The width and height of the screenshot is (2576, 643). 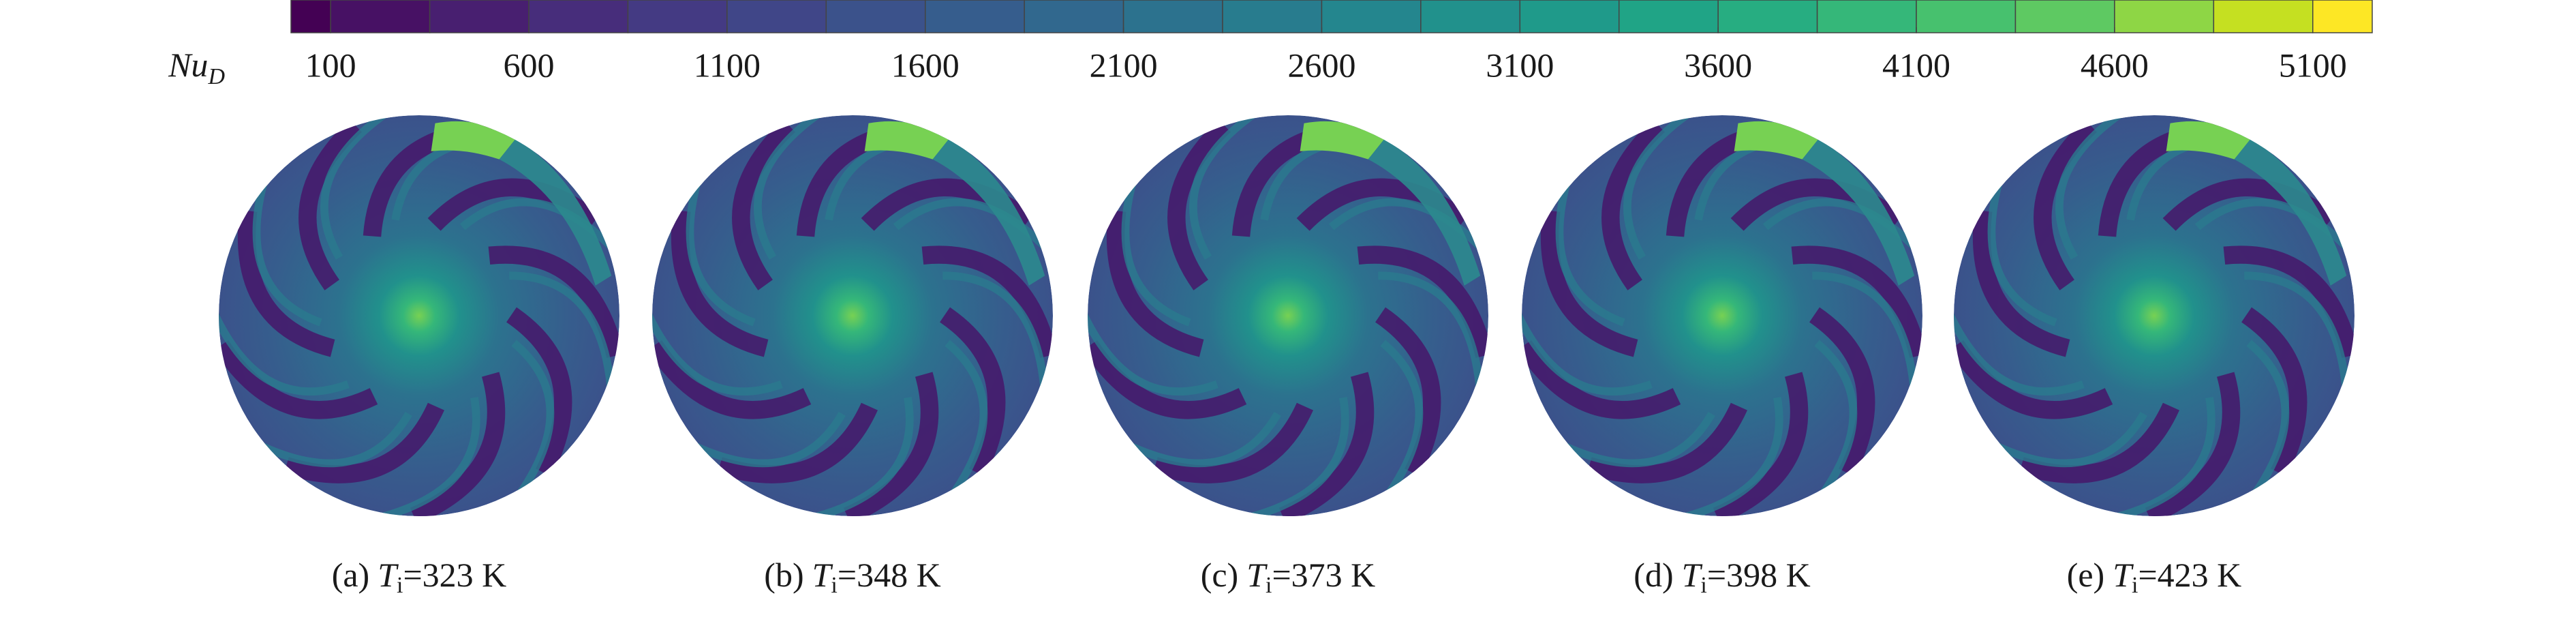 I want to click on caption-value: =323 K, so click(x=454, y=575).